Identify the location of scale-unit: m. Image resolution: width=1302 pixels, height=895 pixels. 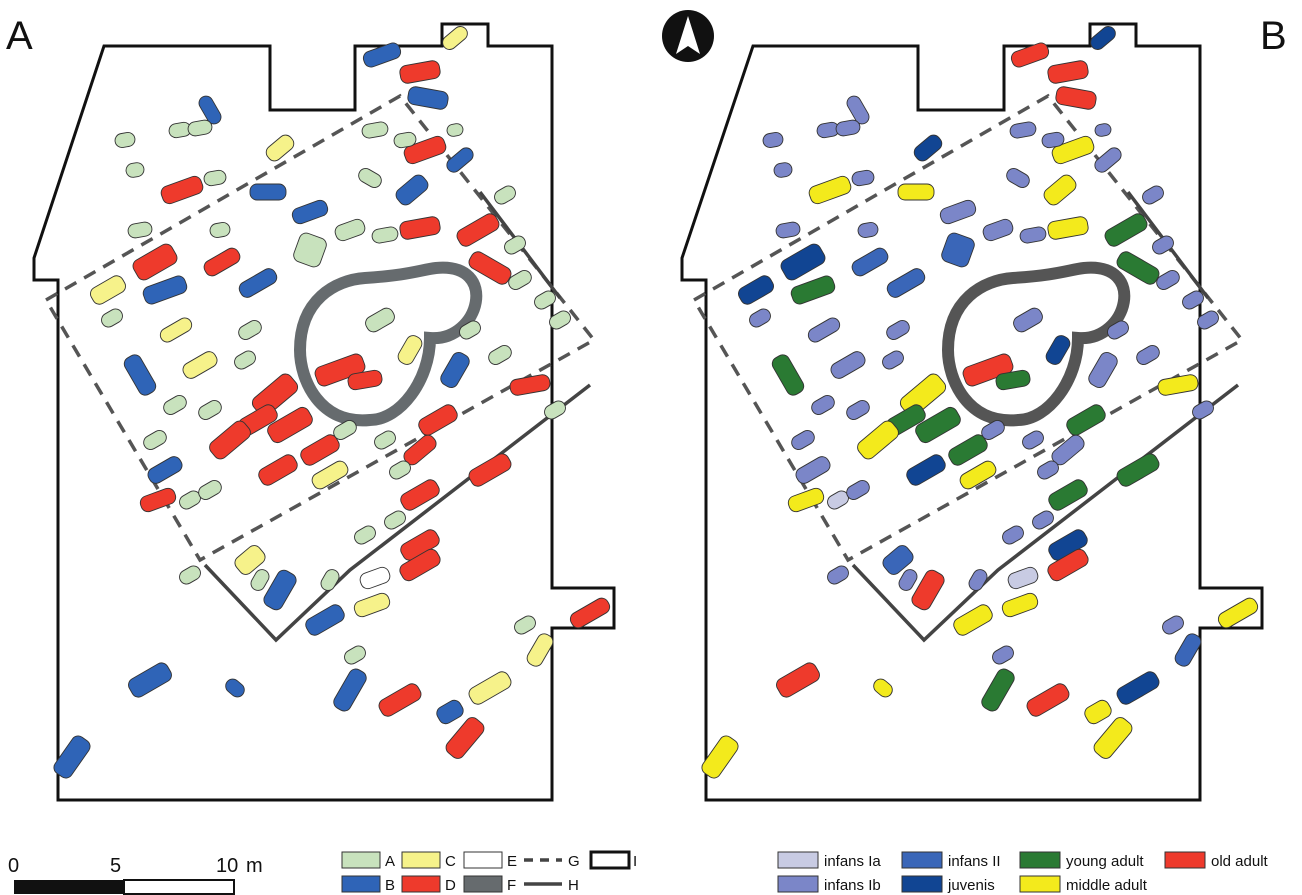
(254, 866).